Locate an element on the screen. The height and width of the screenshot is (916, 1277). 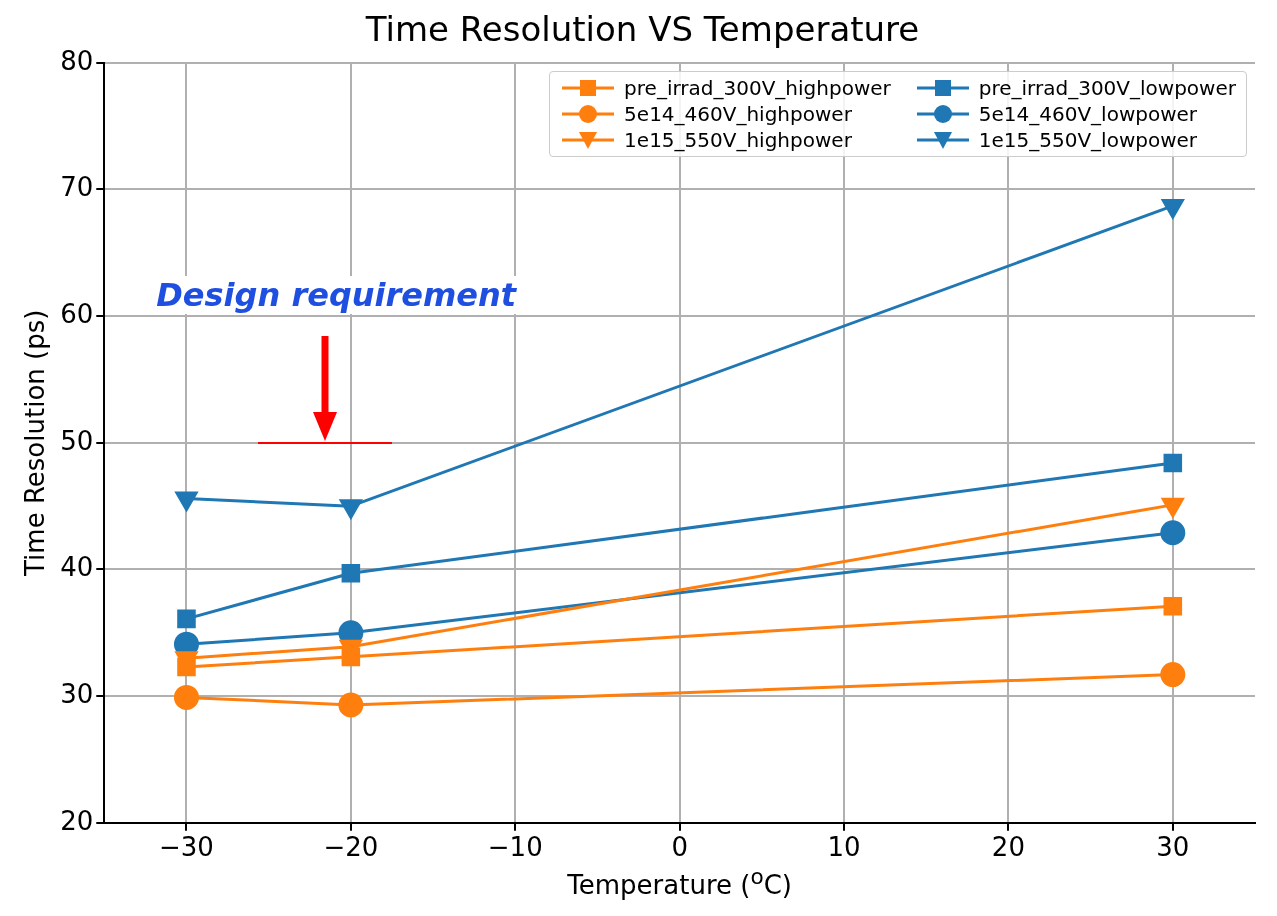
x-tick-label: −30 is located at coordinates (186, 847).